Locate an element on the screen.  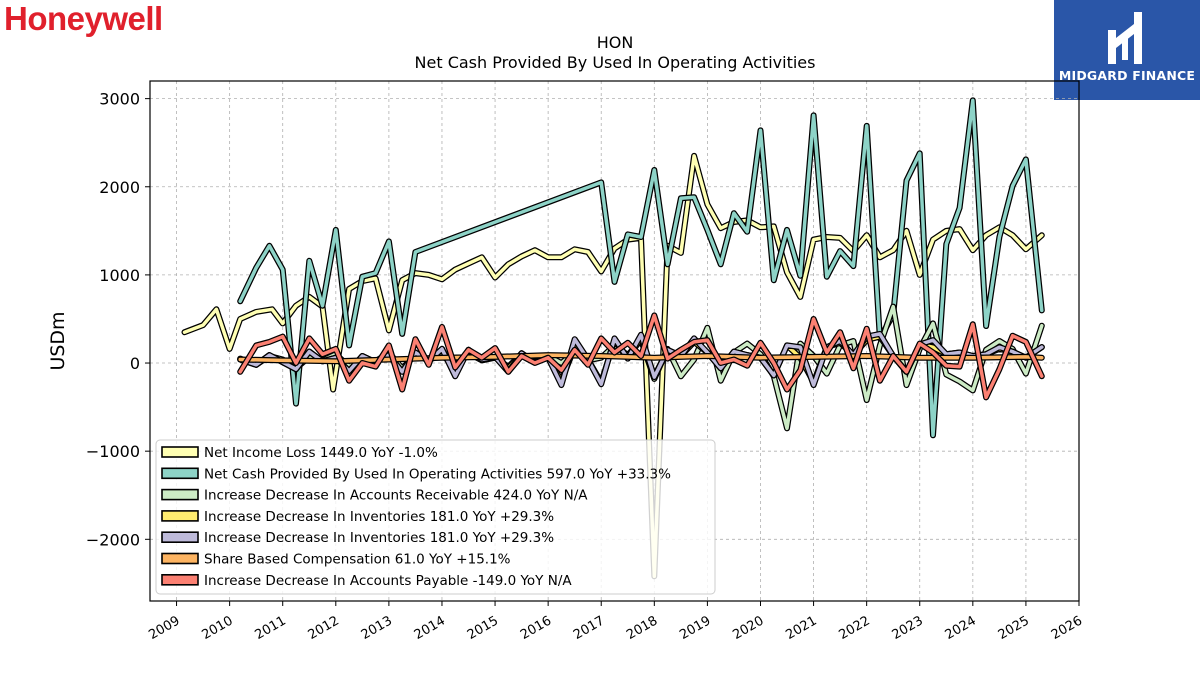
legend-item-label: Net Income Loss 1449.0 YoY -1.0% is located at coordinates (321, 453).